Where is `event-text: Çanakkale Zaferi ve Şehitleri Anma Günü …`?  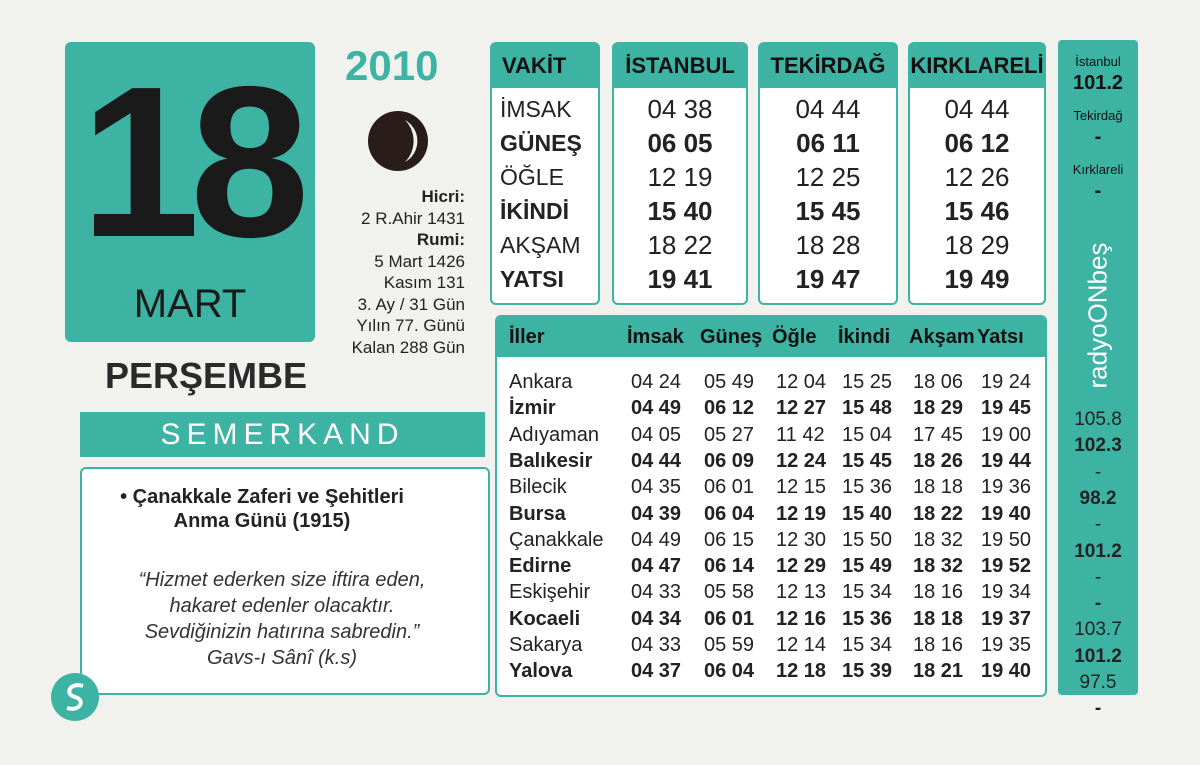 event-text: Çanakkale Zaferi ve Şehitleri Anma Günü … is located at coordinates (268, 509).